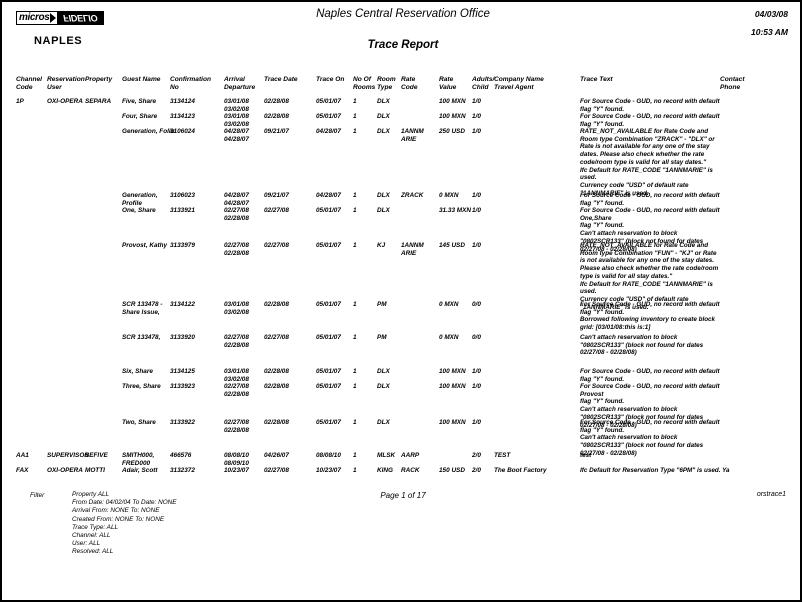 The image size is (802, 602). I want to click on cell-confirmation-no: 3132372, so click(182, 470).